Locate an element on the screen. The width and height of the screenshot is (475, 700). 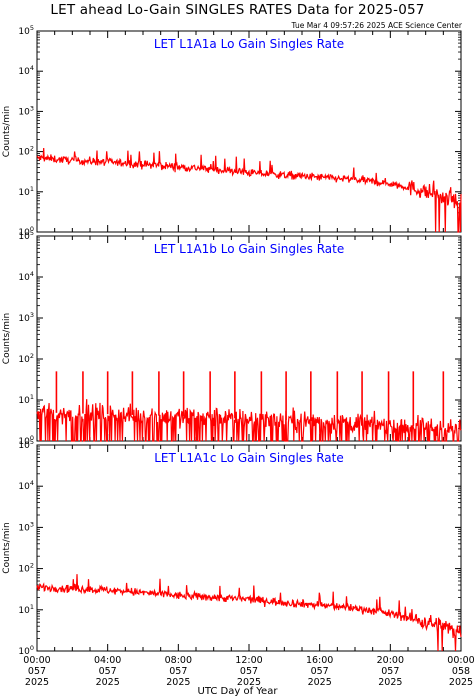
x-tick-label: 16:00 is located at coordinates (319, 660).